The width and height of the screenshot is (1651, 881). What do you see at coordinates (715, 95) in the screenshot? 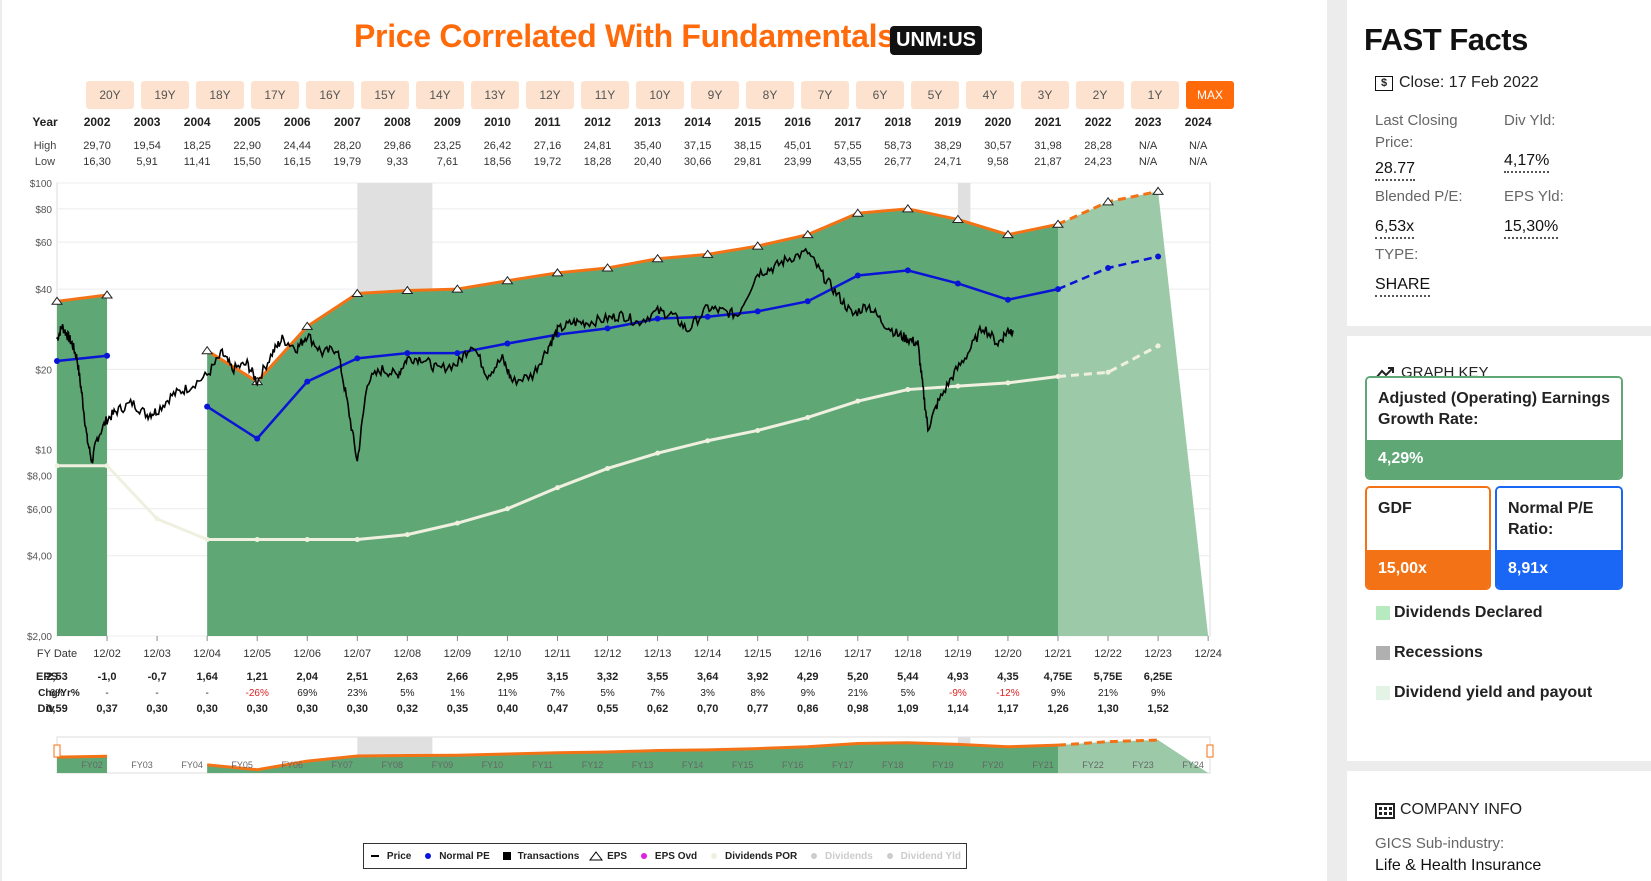
I see `range-button-9y: 9Y` at bounding box center [715, 95].